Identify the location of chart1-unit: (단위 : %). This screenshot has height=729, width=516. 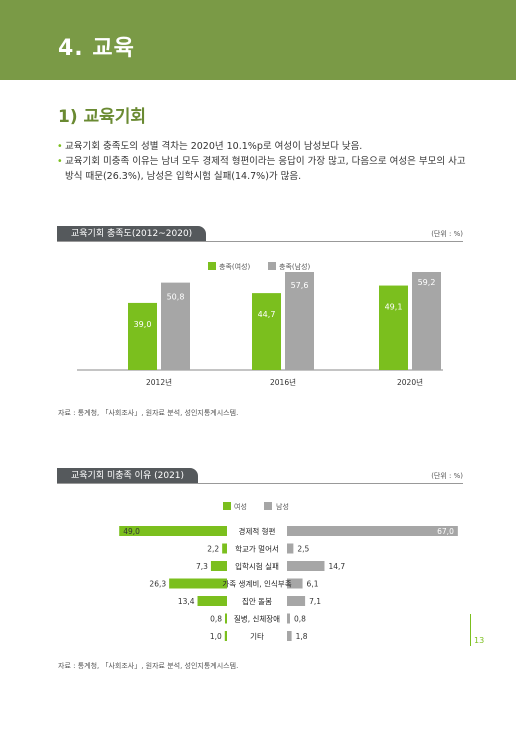
(447, 234).